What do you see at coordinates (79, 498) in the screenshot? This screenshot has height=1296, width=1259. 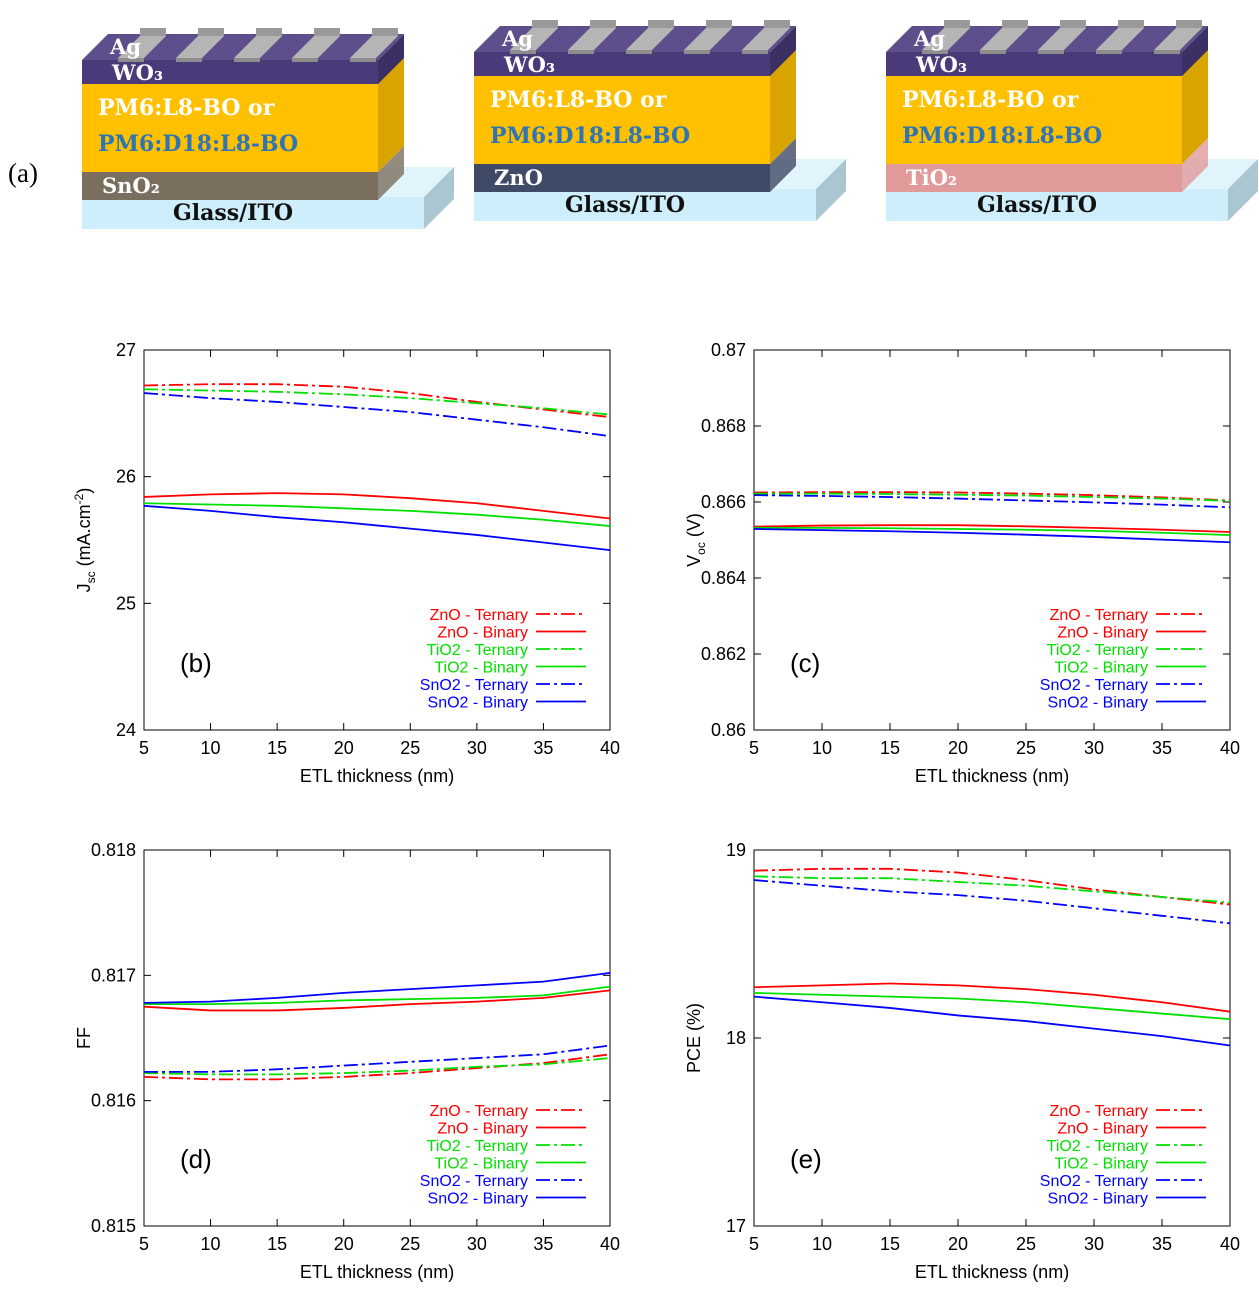 I see `y-axis-label-part: -2` at bounding box center [79, 498].